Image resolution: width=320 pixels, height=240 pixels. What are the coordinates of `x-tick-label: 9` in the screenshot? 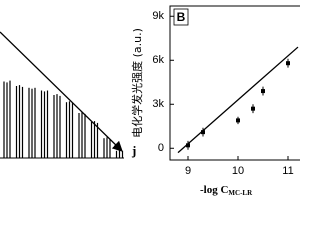 It's located at (188, 171).